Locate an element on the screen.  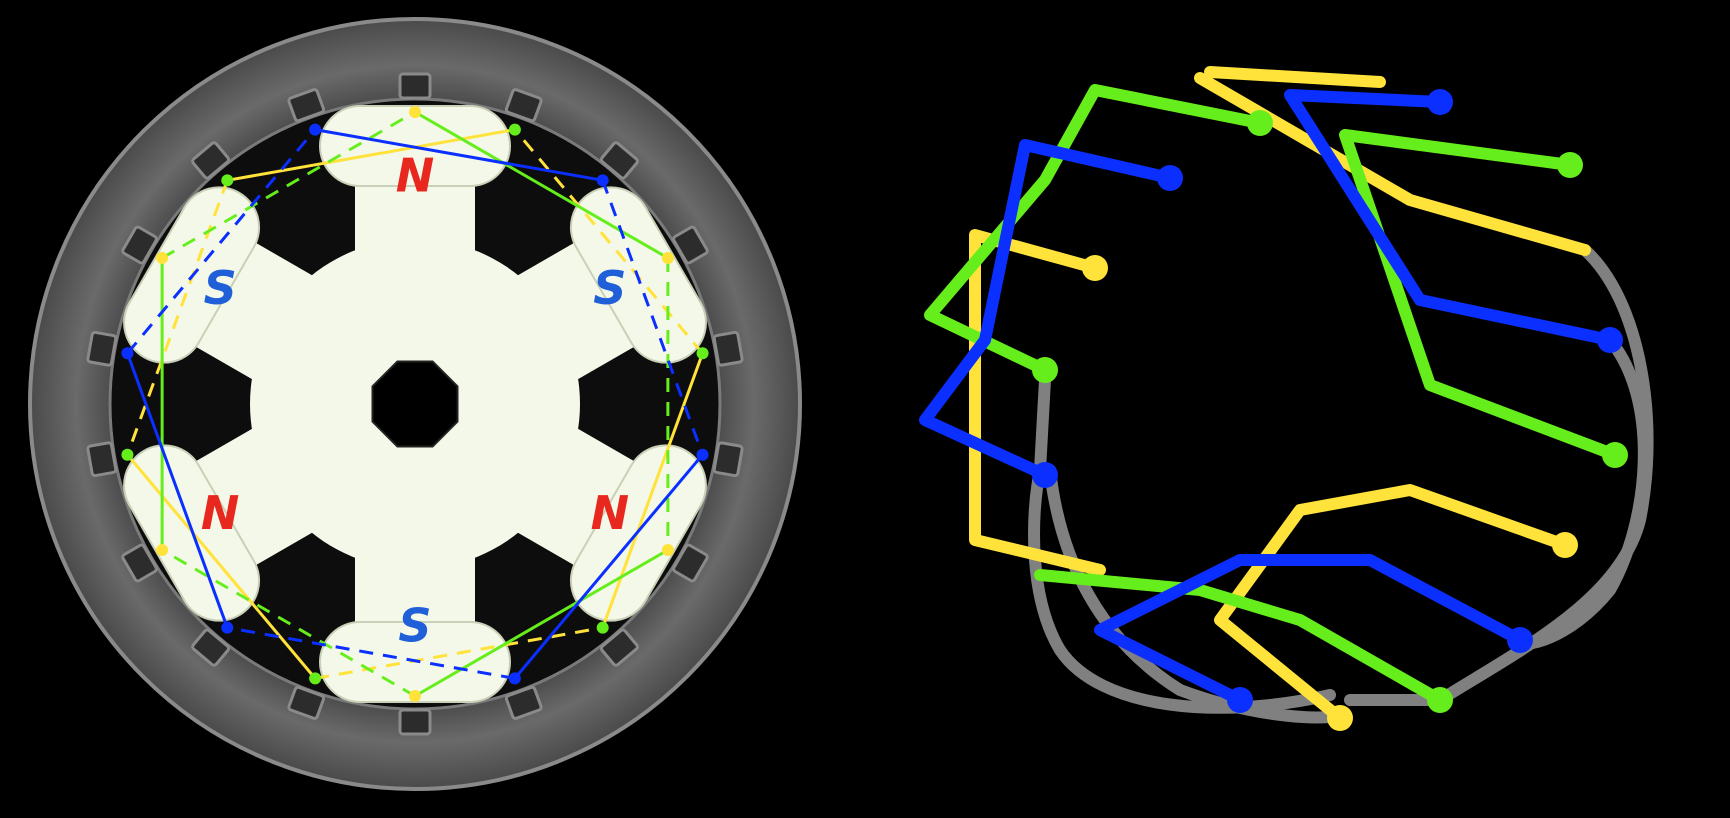
rotor-shaft-hole is located at coordinates (415, 404).